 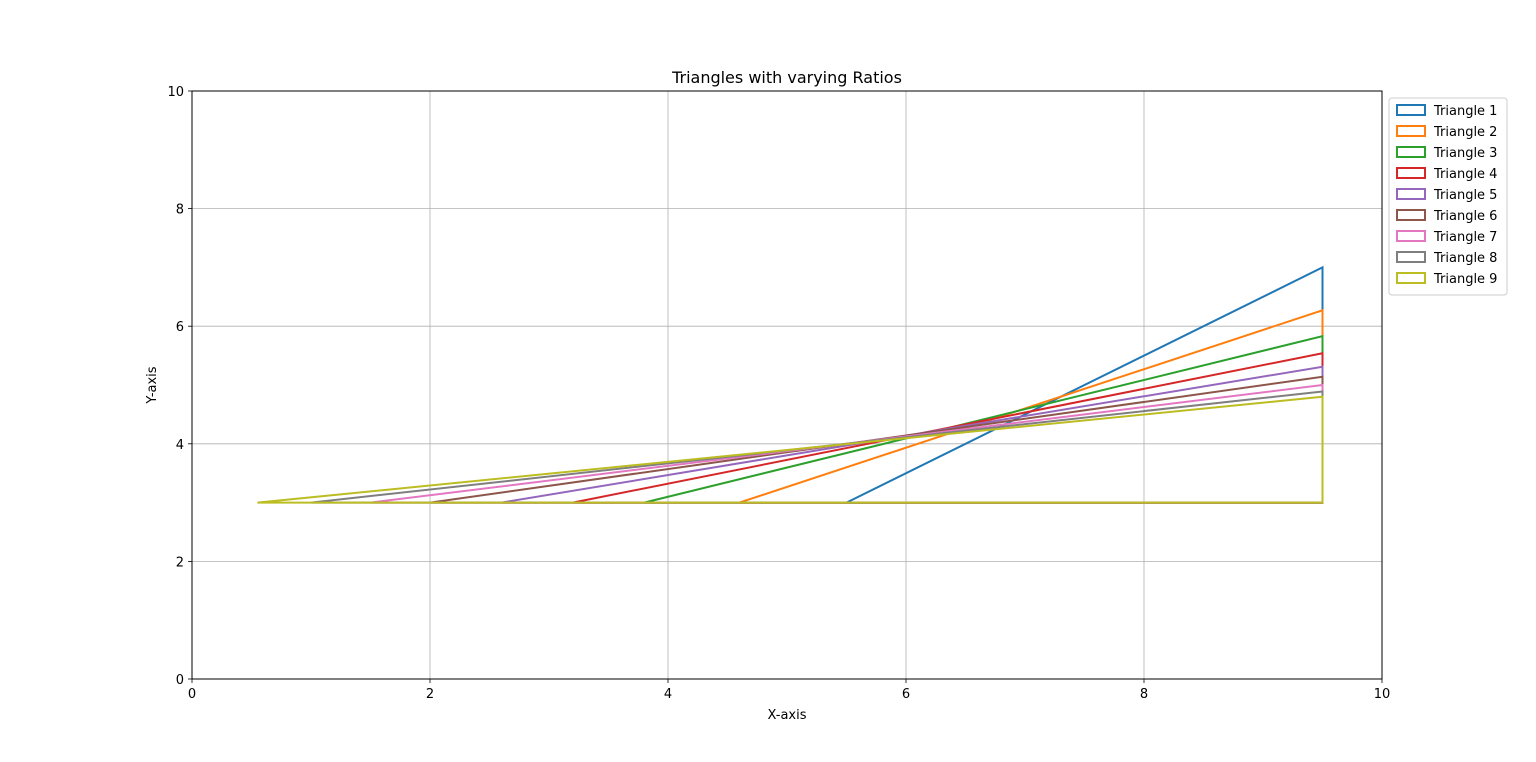 I want to click on y-tick-label: 6, so click(x=180, y=327).